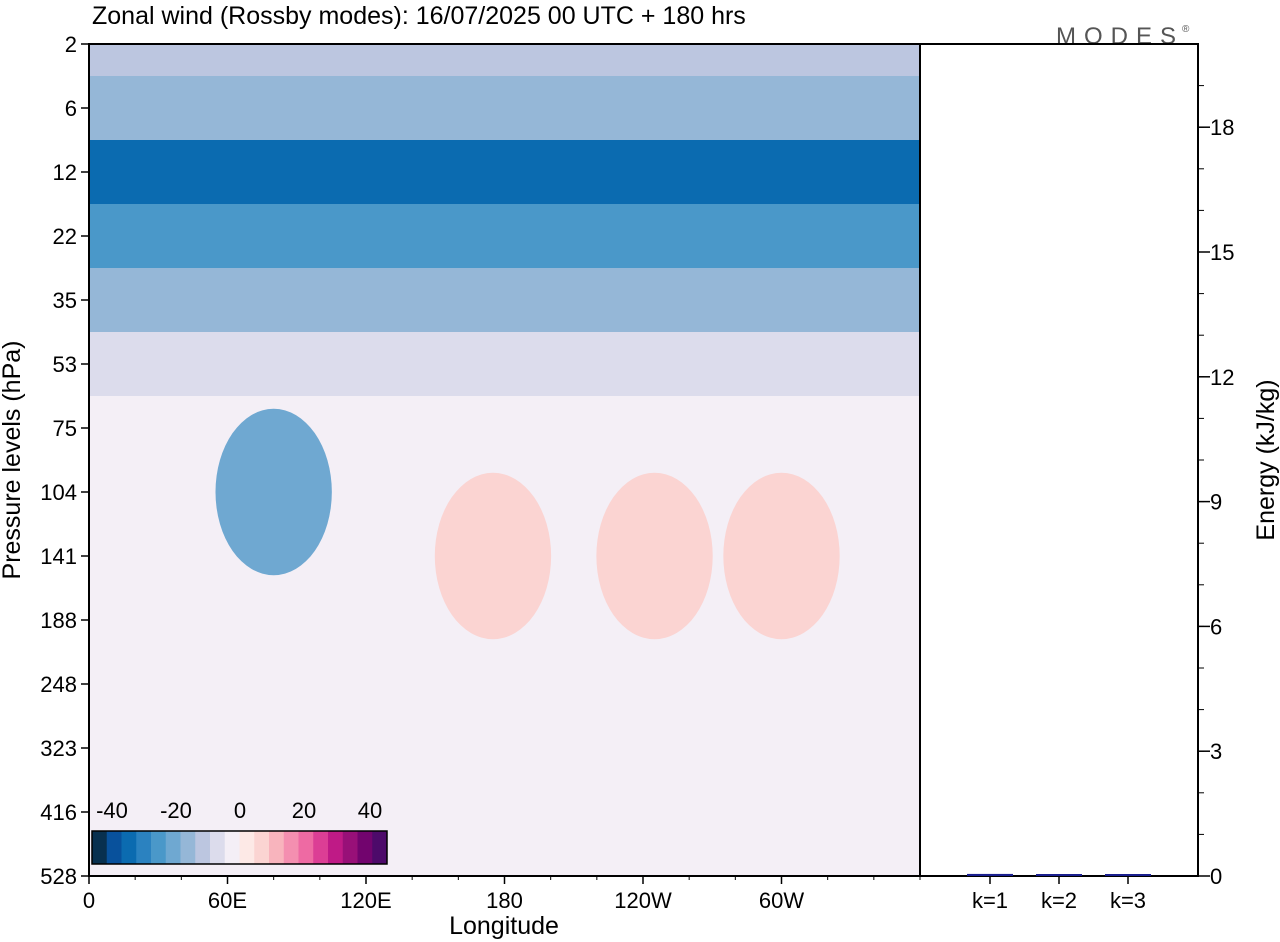 Image resolution: width=1280 pixels, height=942 pixels. What do you see at coordinates (504, 900) in the screenshot?
I see `x-tick-label: 180` at bounding box center [504, 900].